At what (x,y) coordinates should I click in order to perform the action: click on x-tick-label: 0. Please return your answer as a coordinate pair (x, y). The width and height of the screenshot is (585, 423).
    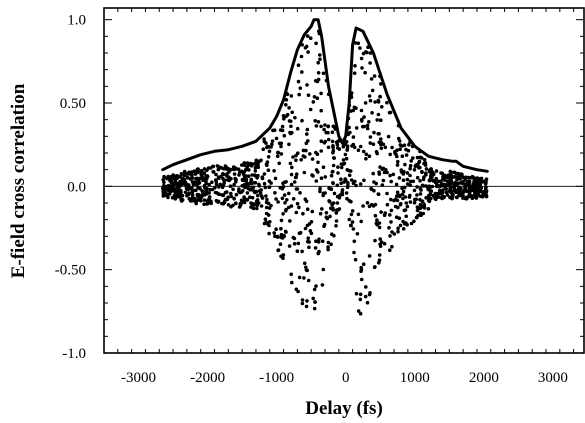
    Looking at the image, I should click on (346, 378).